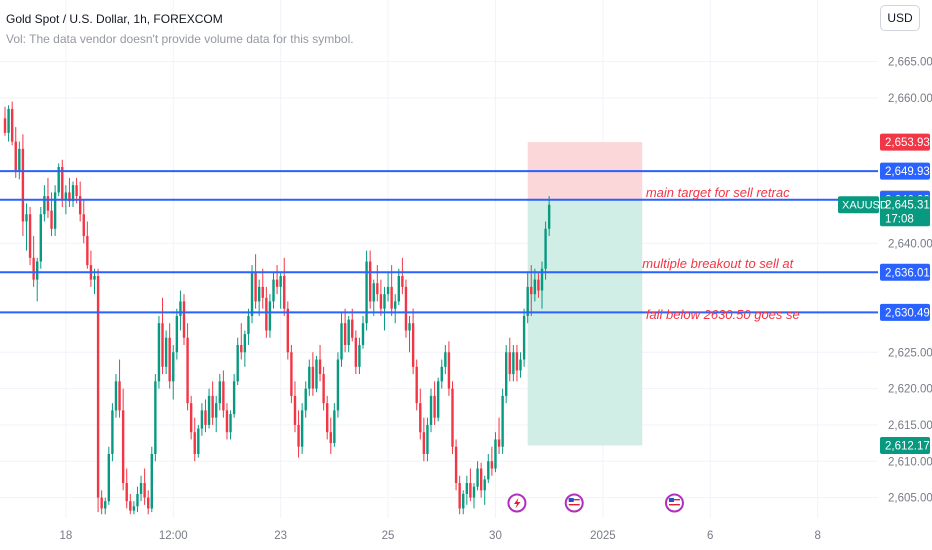 The image size is (932, 550). I want to click on time-axis-tick-label: 12:00, so click(173, 536).